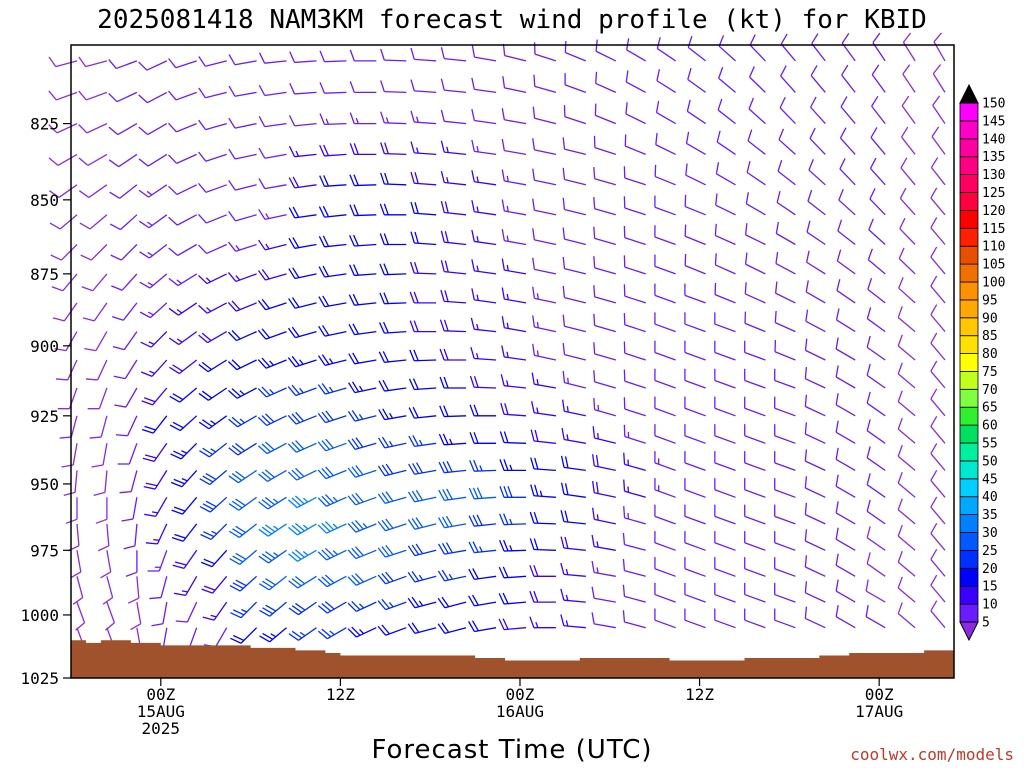 Image resolution: width=1024 pixels, height=768 pixels. What do you see at coordinates (990, 569) in the screenshot?
I see `colorbar-label: 20` at bounding box center [990, 569].